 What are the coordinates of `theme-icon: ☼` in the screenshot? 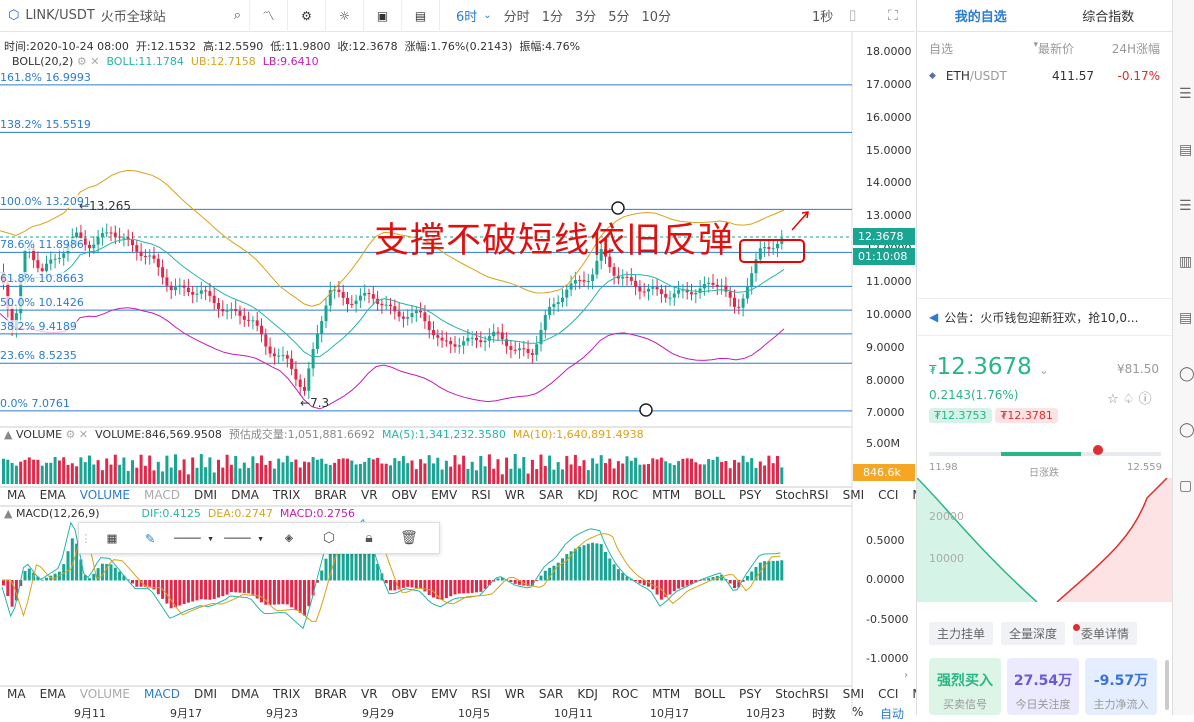 It's located at (345, 16).